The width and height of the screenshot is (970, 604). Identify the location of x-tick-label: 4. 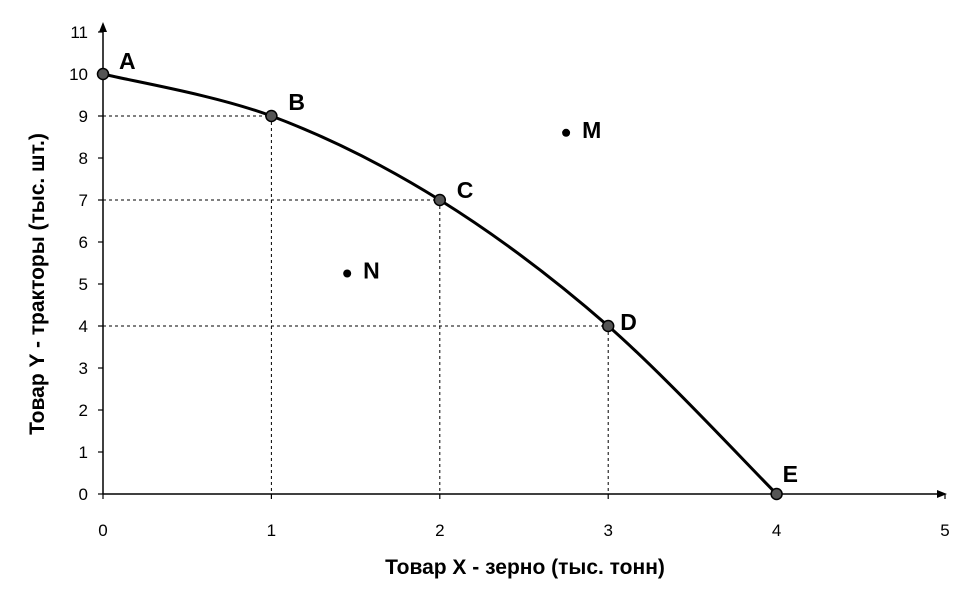
(776, 530).